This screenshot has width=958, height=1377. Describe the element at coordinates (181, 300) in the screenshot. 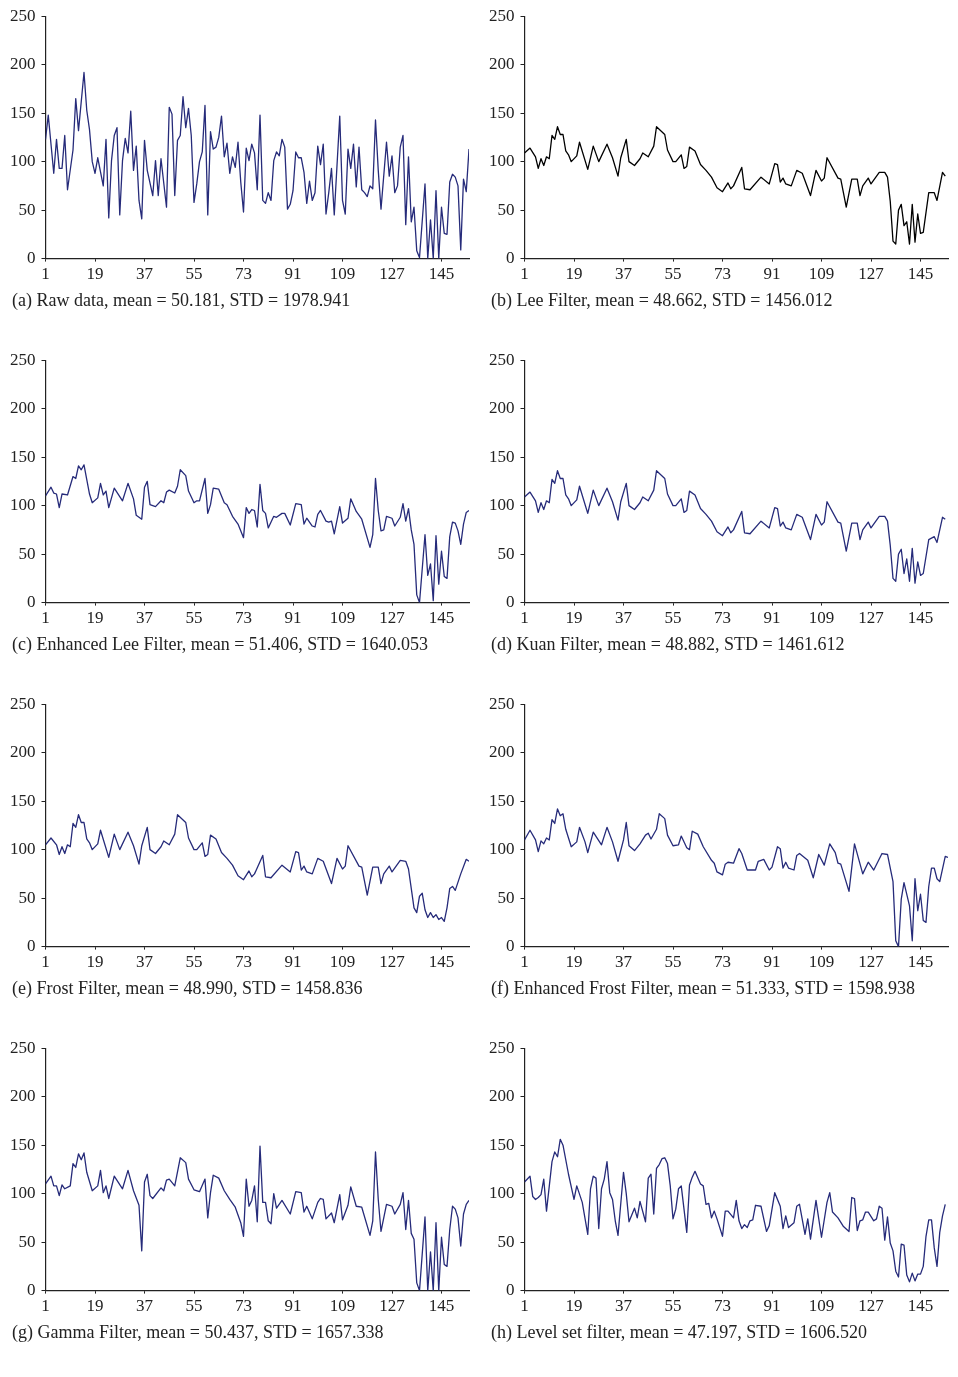

I see `x-axis-title: (a) Raw data, mean = 50.181, STD = 1978.941` at that location.